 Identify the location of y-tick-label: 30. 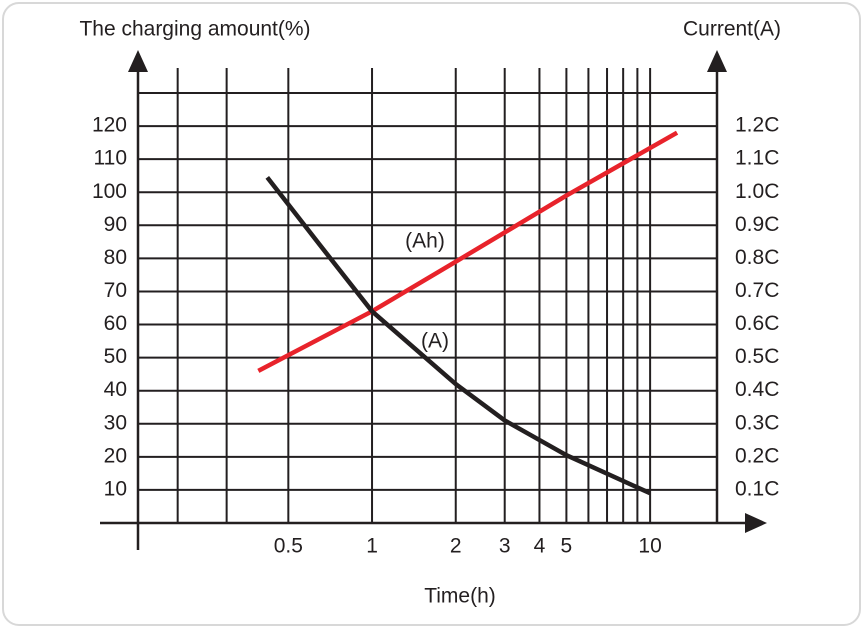
(115, 422).